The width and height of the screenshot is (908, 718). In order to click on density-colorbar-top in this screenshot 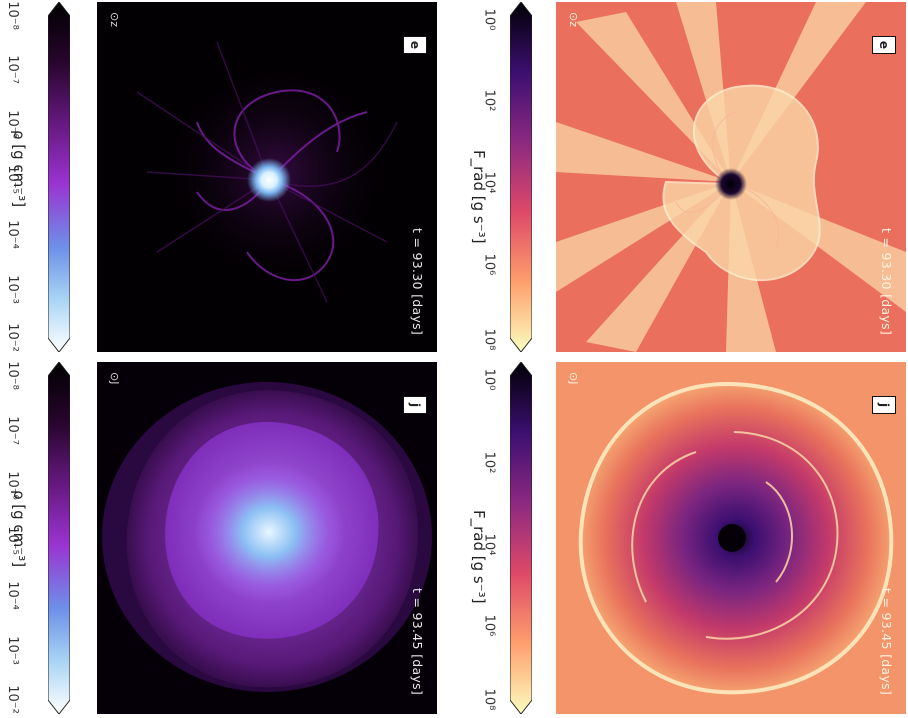, I will do `click(59, 177)`.